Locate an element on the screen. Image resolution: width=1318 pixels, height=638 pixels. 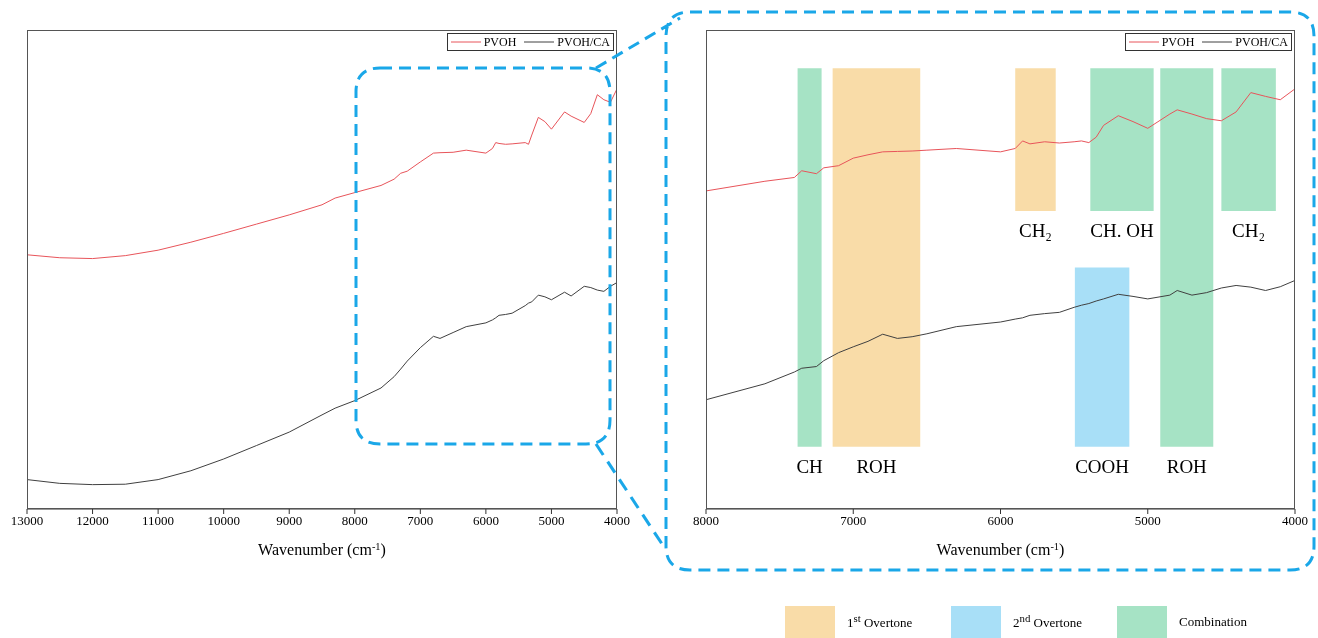
text: 2$^{nd}$ Overtone is located at coordinates (1048, 622).